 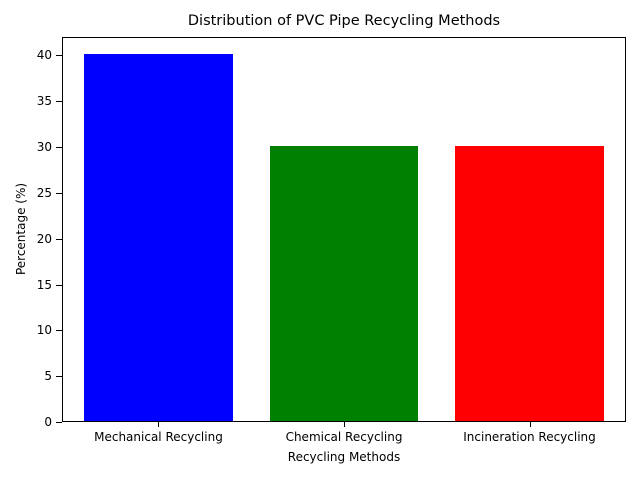 What do you see at coordinates (21, 229) in the screenshot?
I see `y-axis-label: Percentage (%)` at bounding box center [21, 229].